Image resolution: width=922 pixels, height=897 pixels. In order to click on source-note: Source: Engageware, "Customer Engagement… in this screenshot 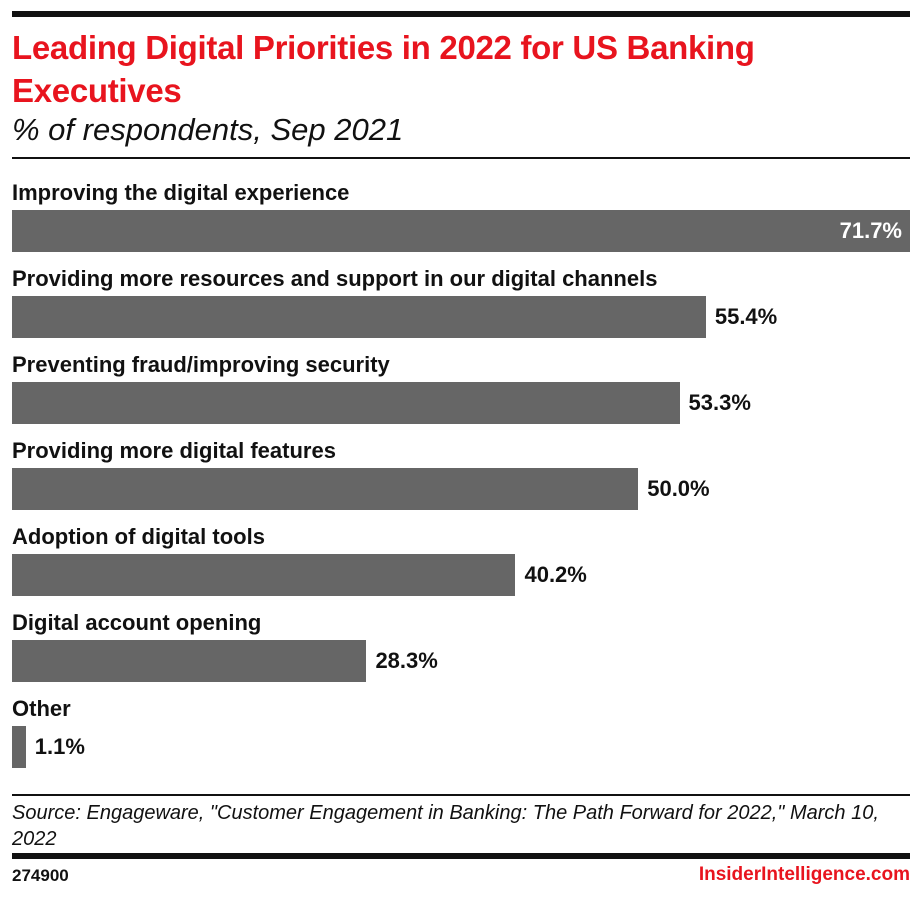, I will do `click(445, 826)`.